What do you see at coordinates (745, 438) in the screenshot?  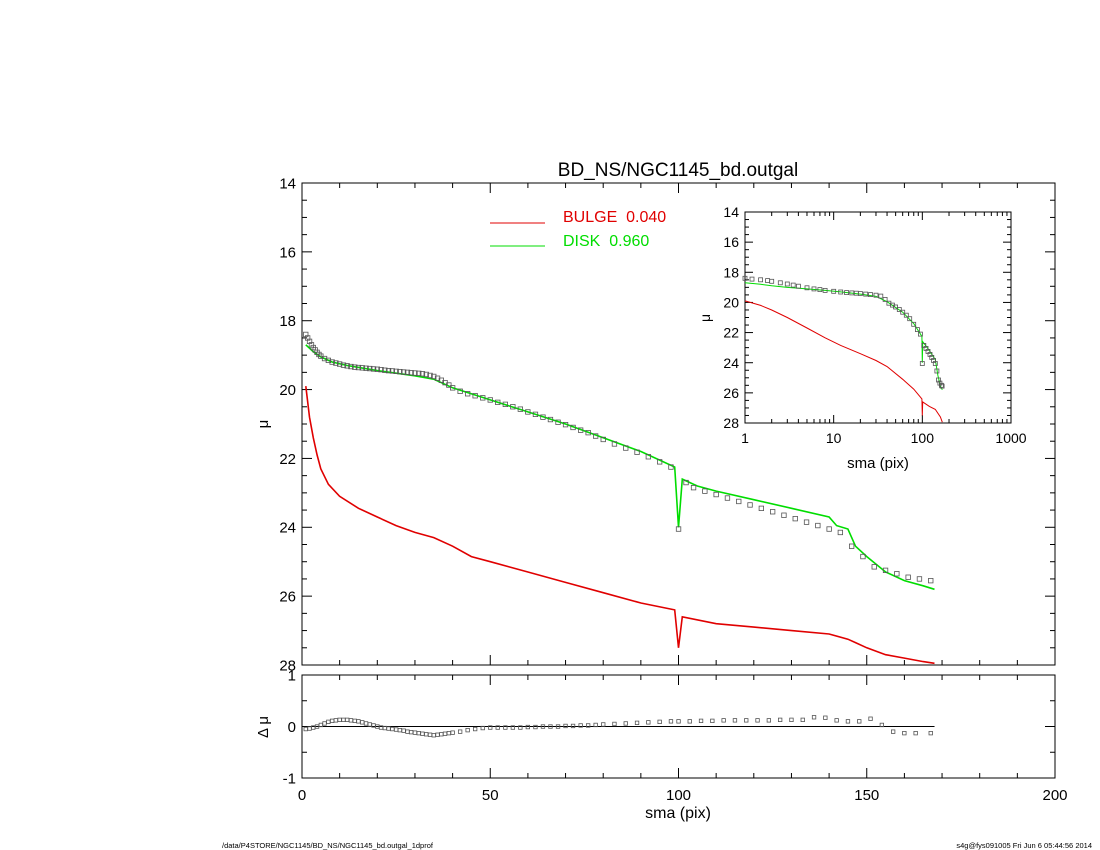 I see `x-tick-label: 1` at bounding box center [745, 438].